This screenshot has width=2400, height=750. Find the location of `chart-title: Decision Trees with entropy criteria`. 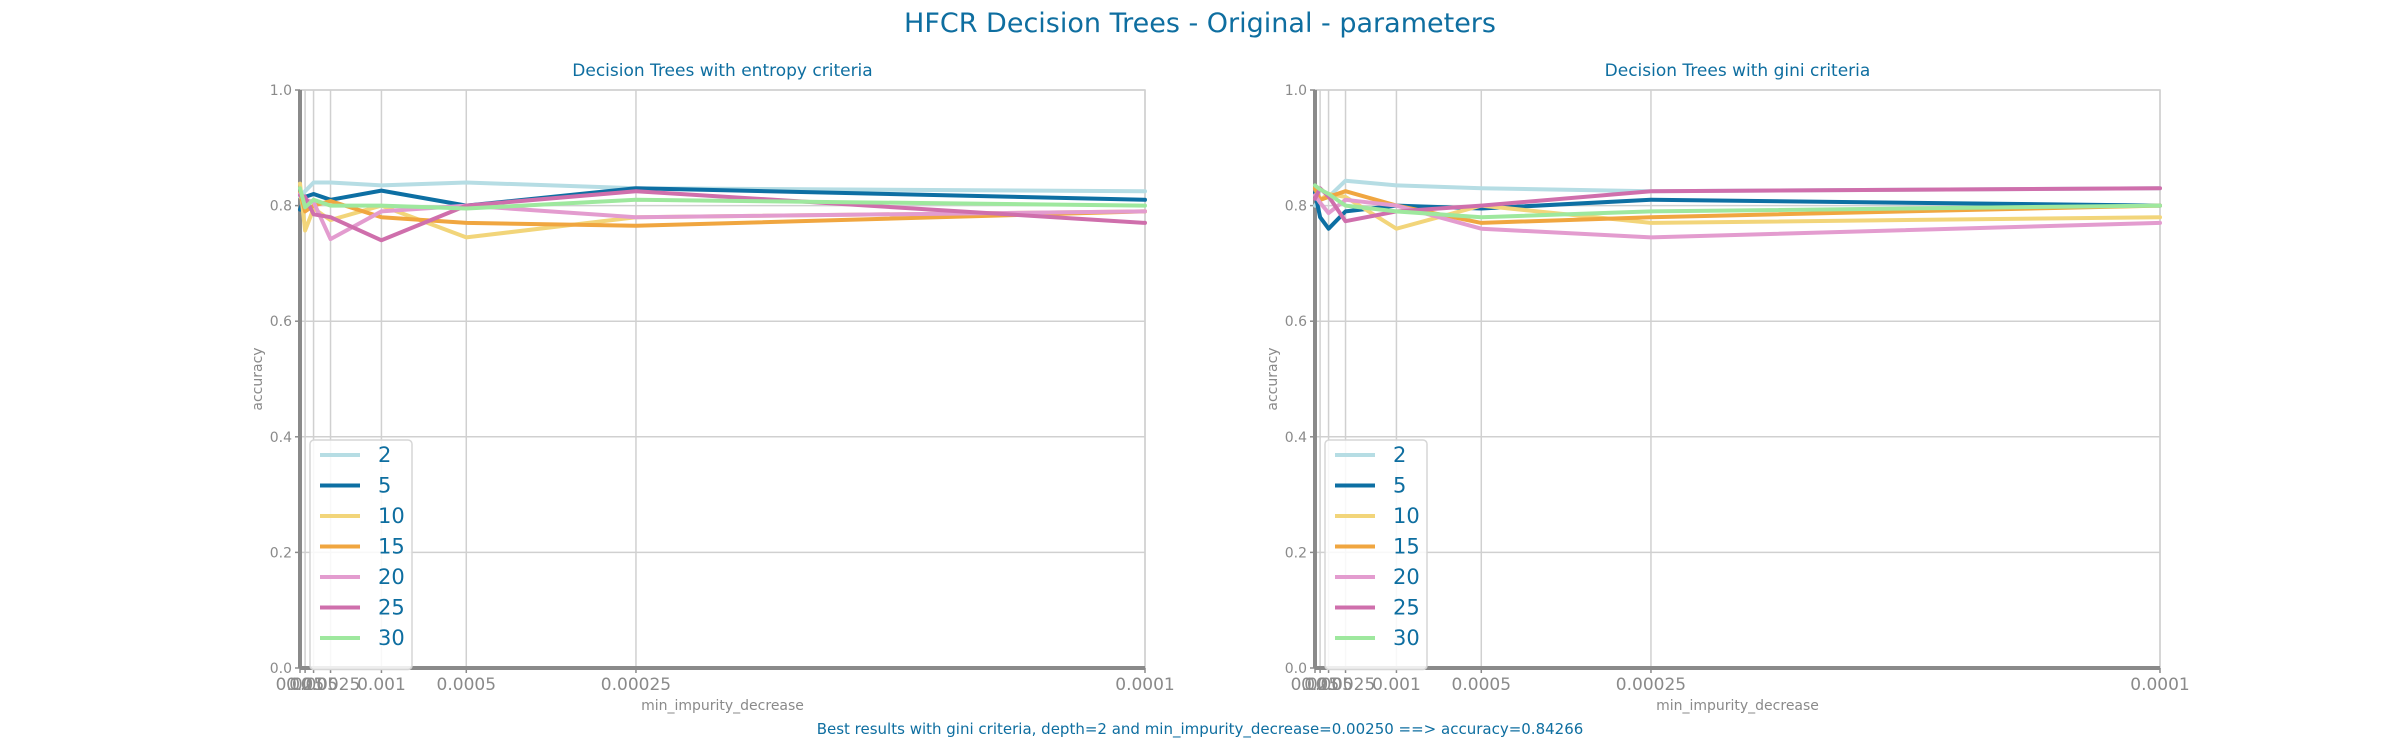

chart-title: Decision Trees with entropy criteria is located at coordinates (722, 71).